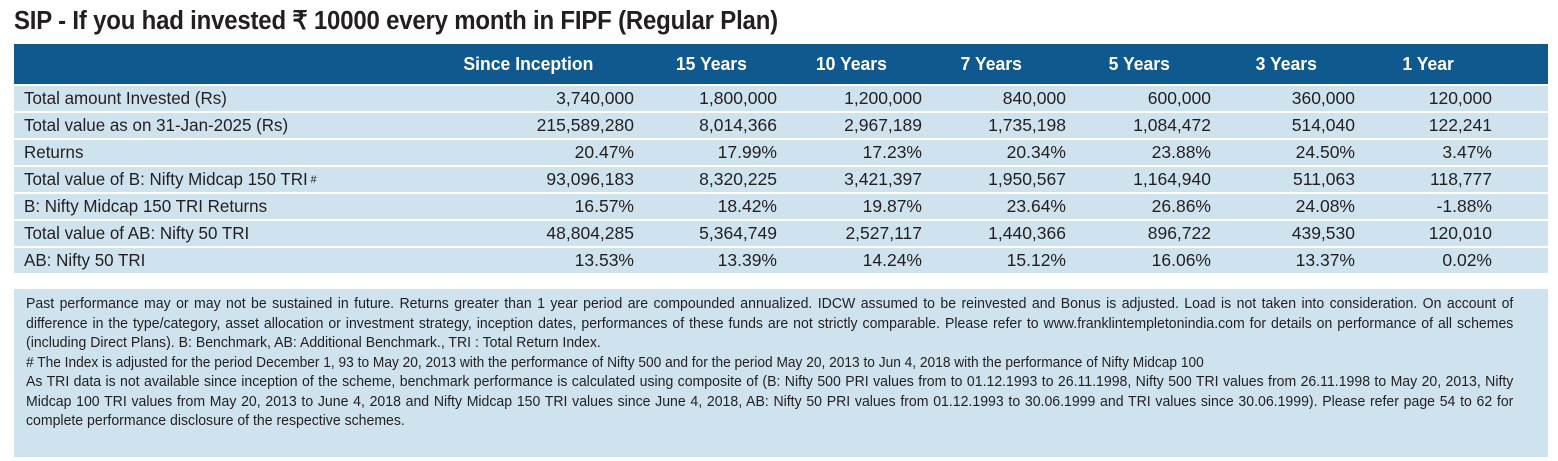  Describe the element at coordinates (1325, 206) in the screenshot. I see `table-cell: 24.08%` at that location.